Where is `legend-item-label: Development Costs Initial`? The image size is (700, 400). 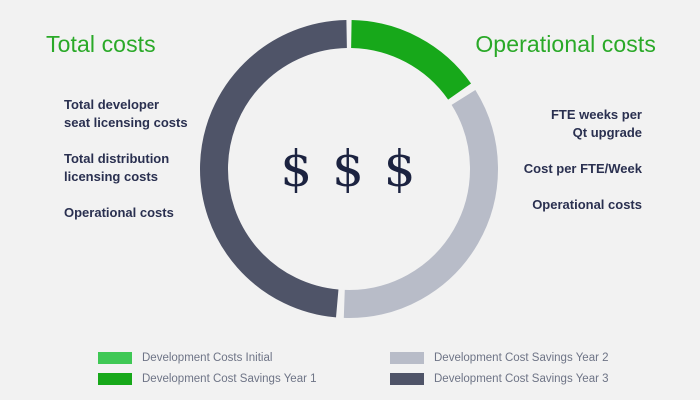
legend-item-label: Development Costs Initial is located at coordinates (207, 357).